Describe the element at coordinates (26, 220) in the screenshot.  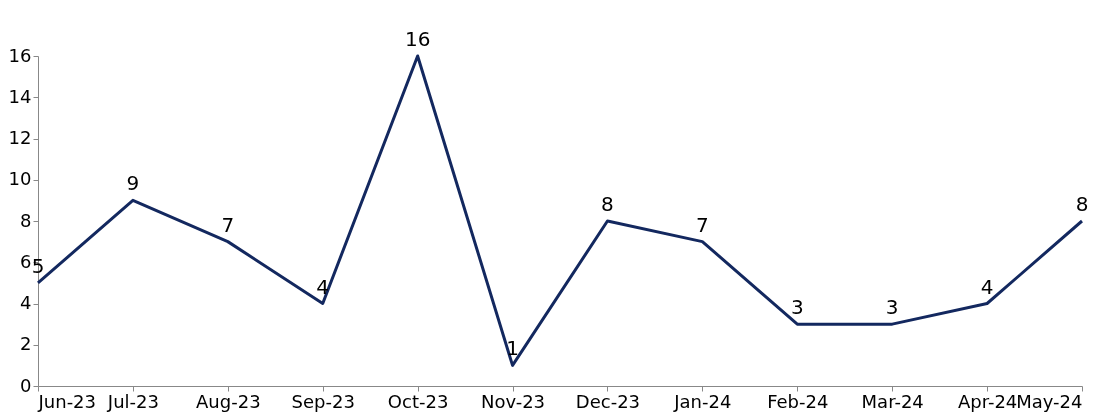
I see `y-tick-label: 8` at that location.